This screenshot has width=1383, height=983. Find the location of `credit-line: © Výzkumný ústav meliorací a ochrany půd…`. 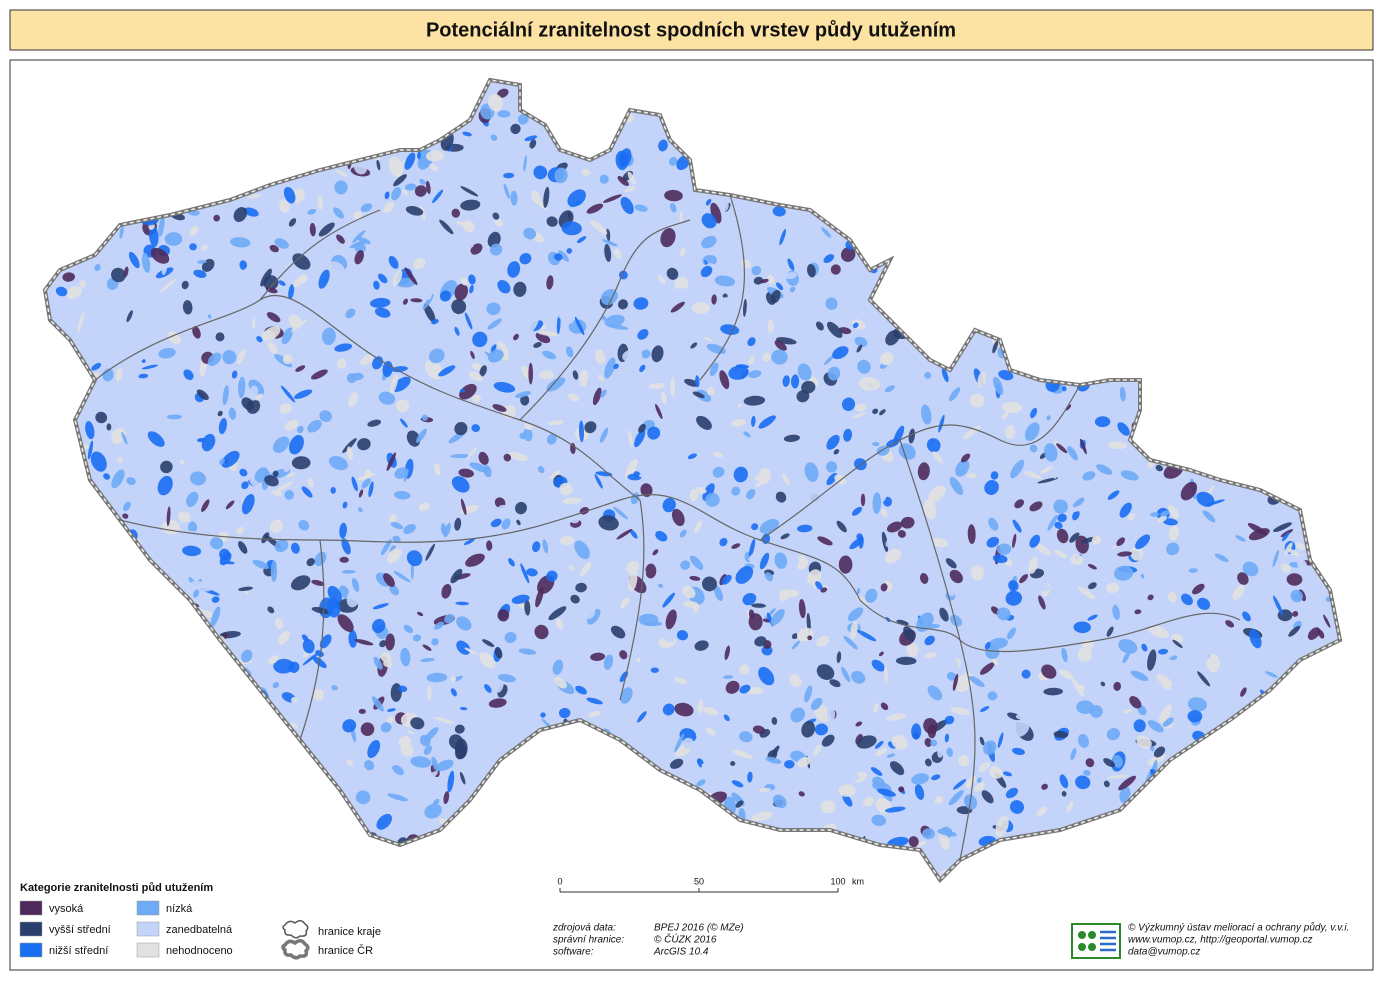

credit-line: © Výzkumný ústav meliorací a ochrany půd… is located at coordinates (1238, 928).